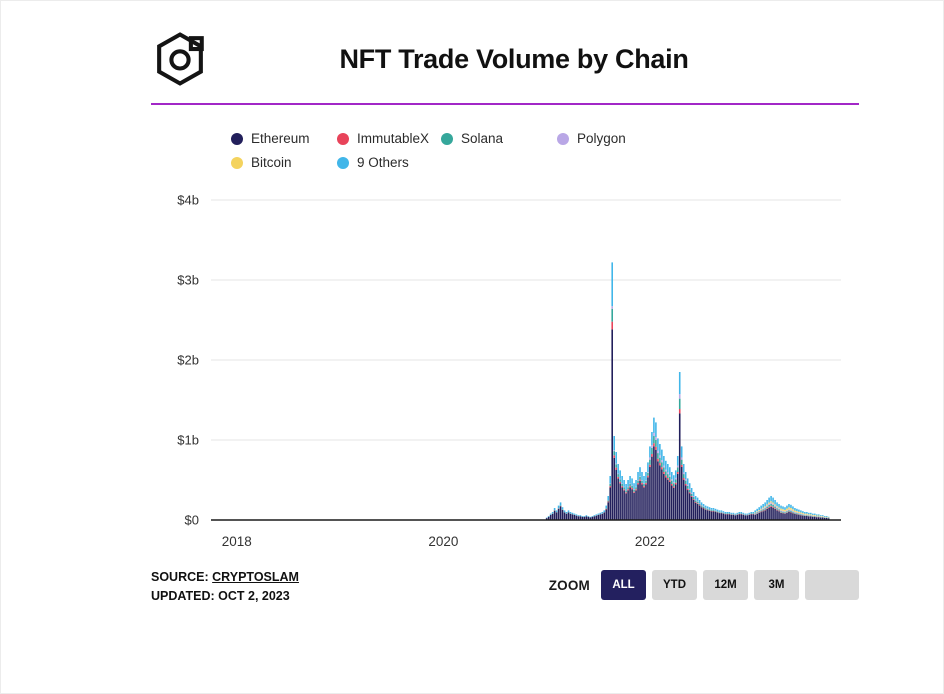 Image resolution: width=944 pixels, height=694 pixels. Describe the element at coordinates (183, 595) in the screenshot. I see `updated-label: UPDATED:` at that location.